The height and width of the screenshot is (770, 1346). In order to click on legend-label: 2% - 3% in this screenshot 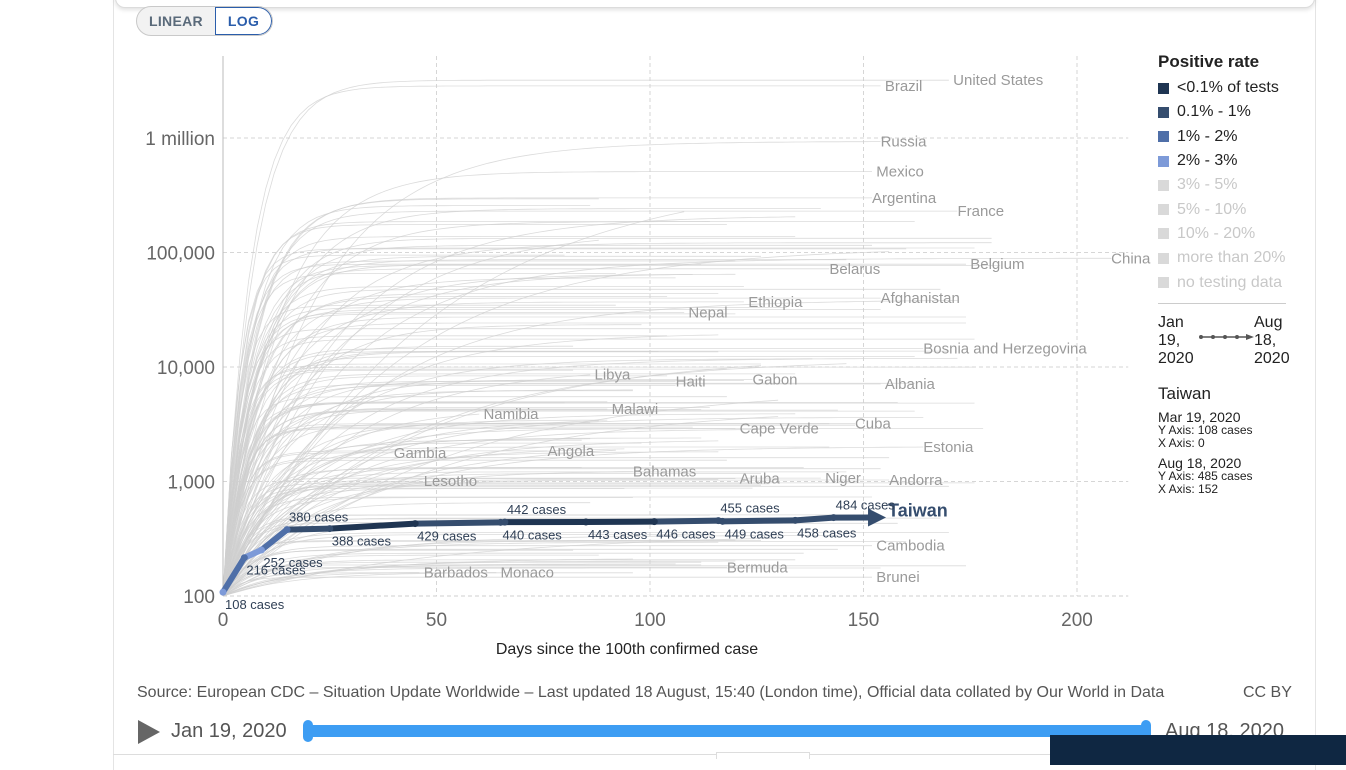, I will do `click(1207, 161)`.